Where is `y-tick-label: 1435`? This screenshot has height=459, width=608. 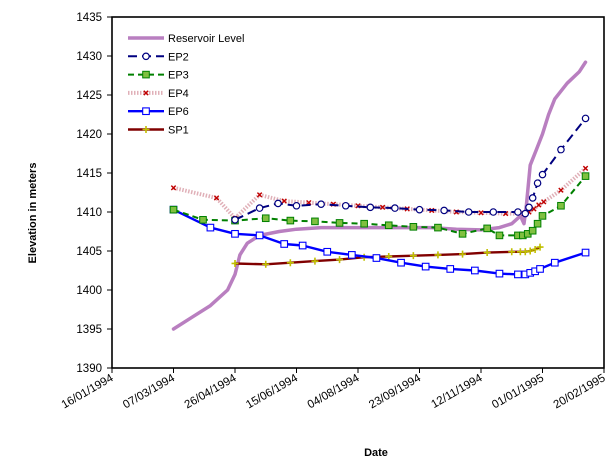 y-tick-label: 1435 is located at coordinates (89, 18).